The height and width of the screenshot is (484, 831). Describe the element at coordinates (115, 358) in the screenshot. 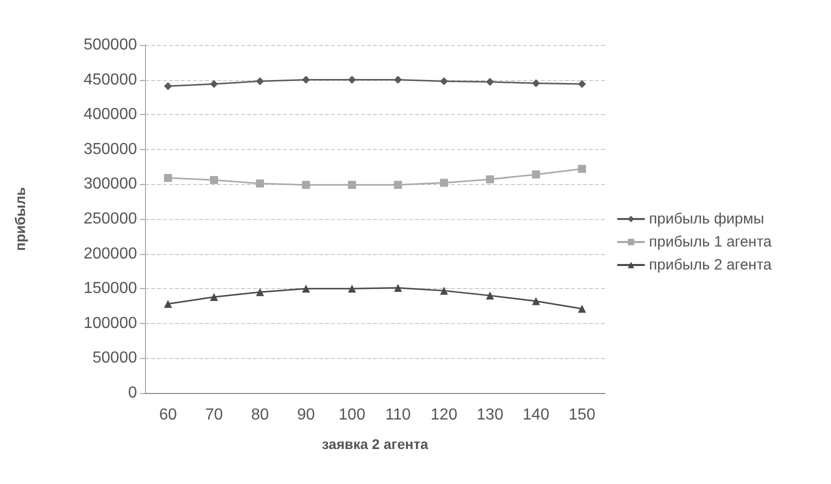

I see `y-tick-label: 50000` at that location.